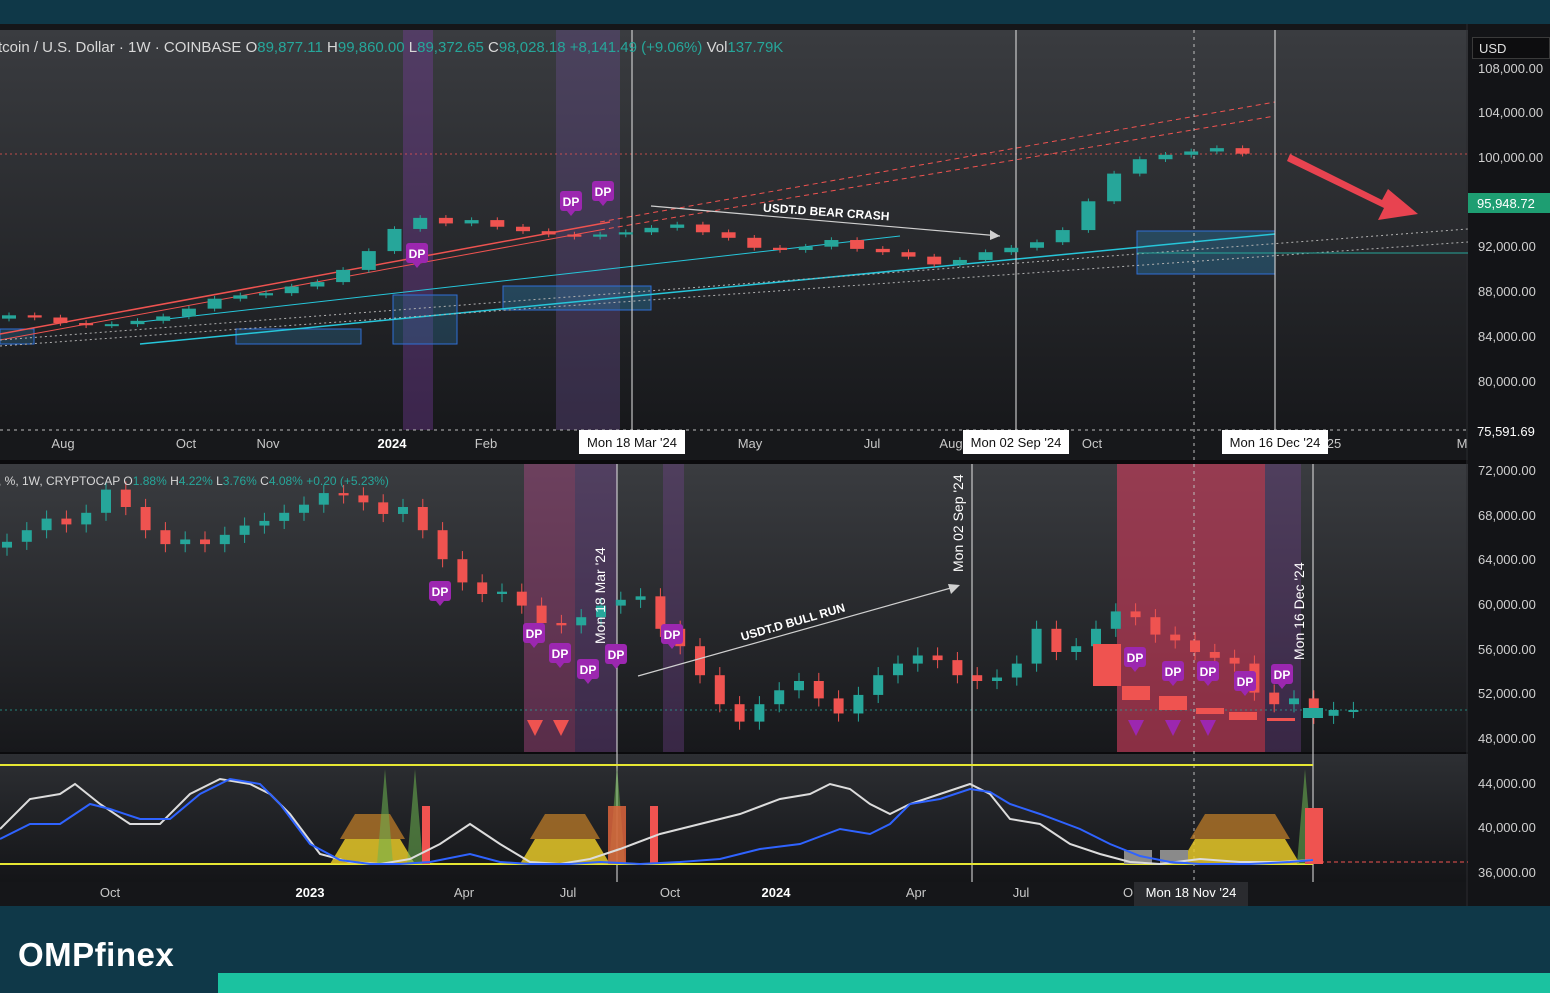  Describe the element at coordinates (1507, 246) in the screenshot. I see `price-tick-label: 92,000.00` at that location.